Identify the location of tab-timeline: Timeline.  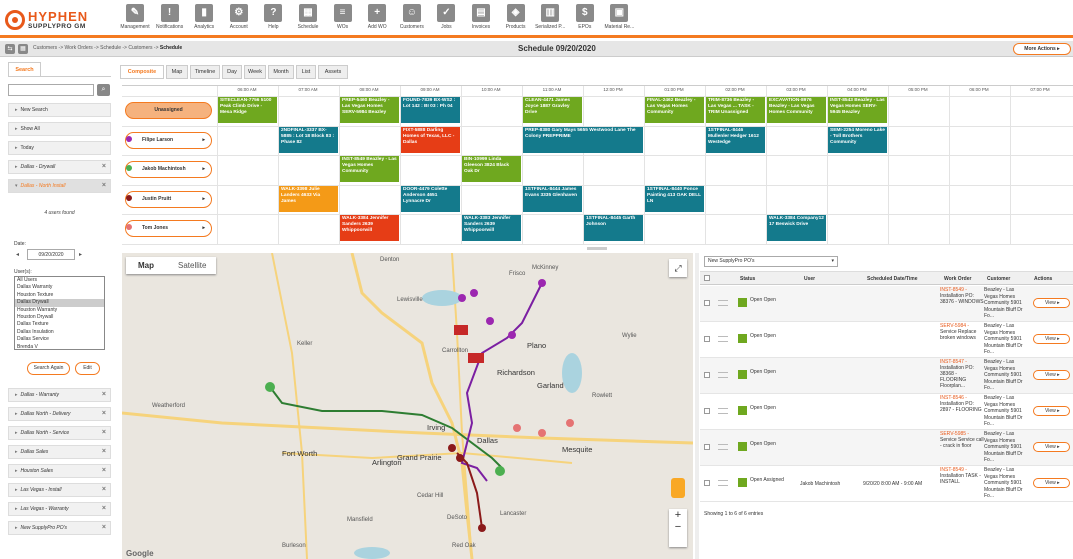
(205, 72).